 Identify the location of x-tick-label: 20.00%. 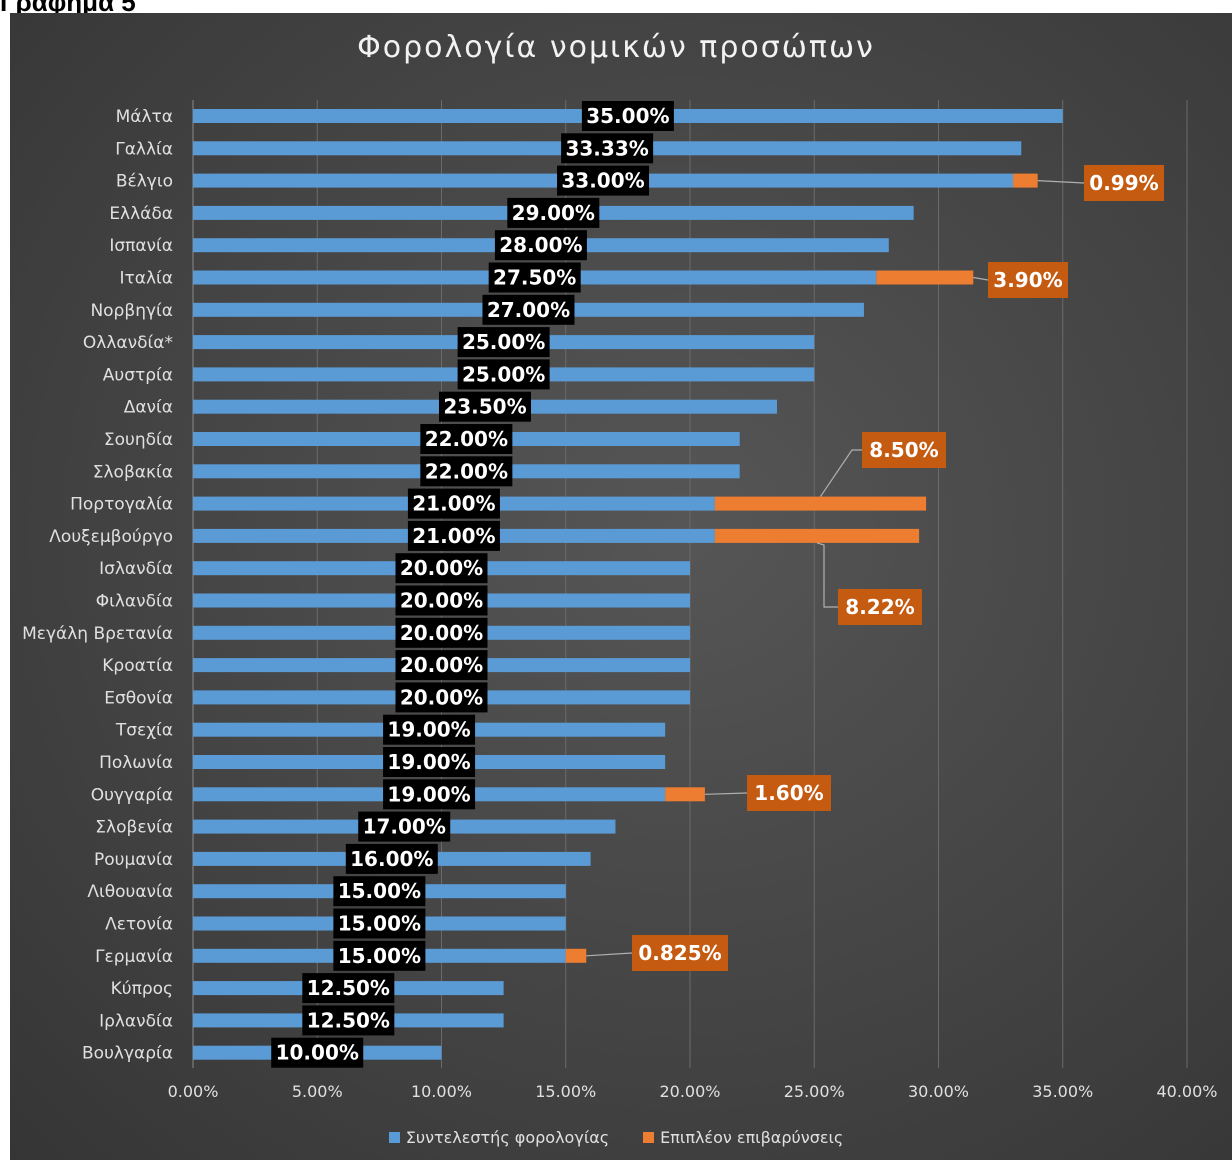
(689, 1091).